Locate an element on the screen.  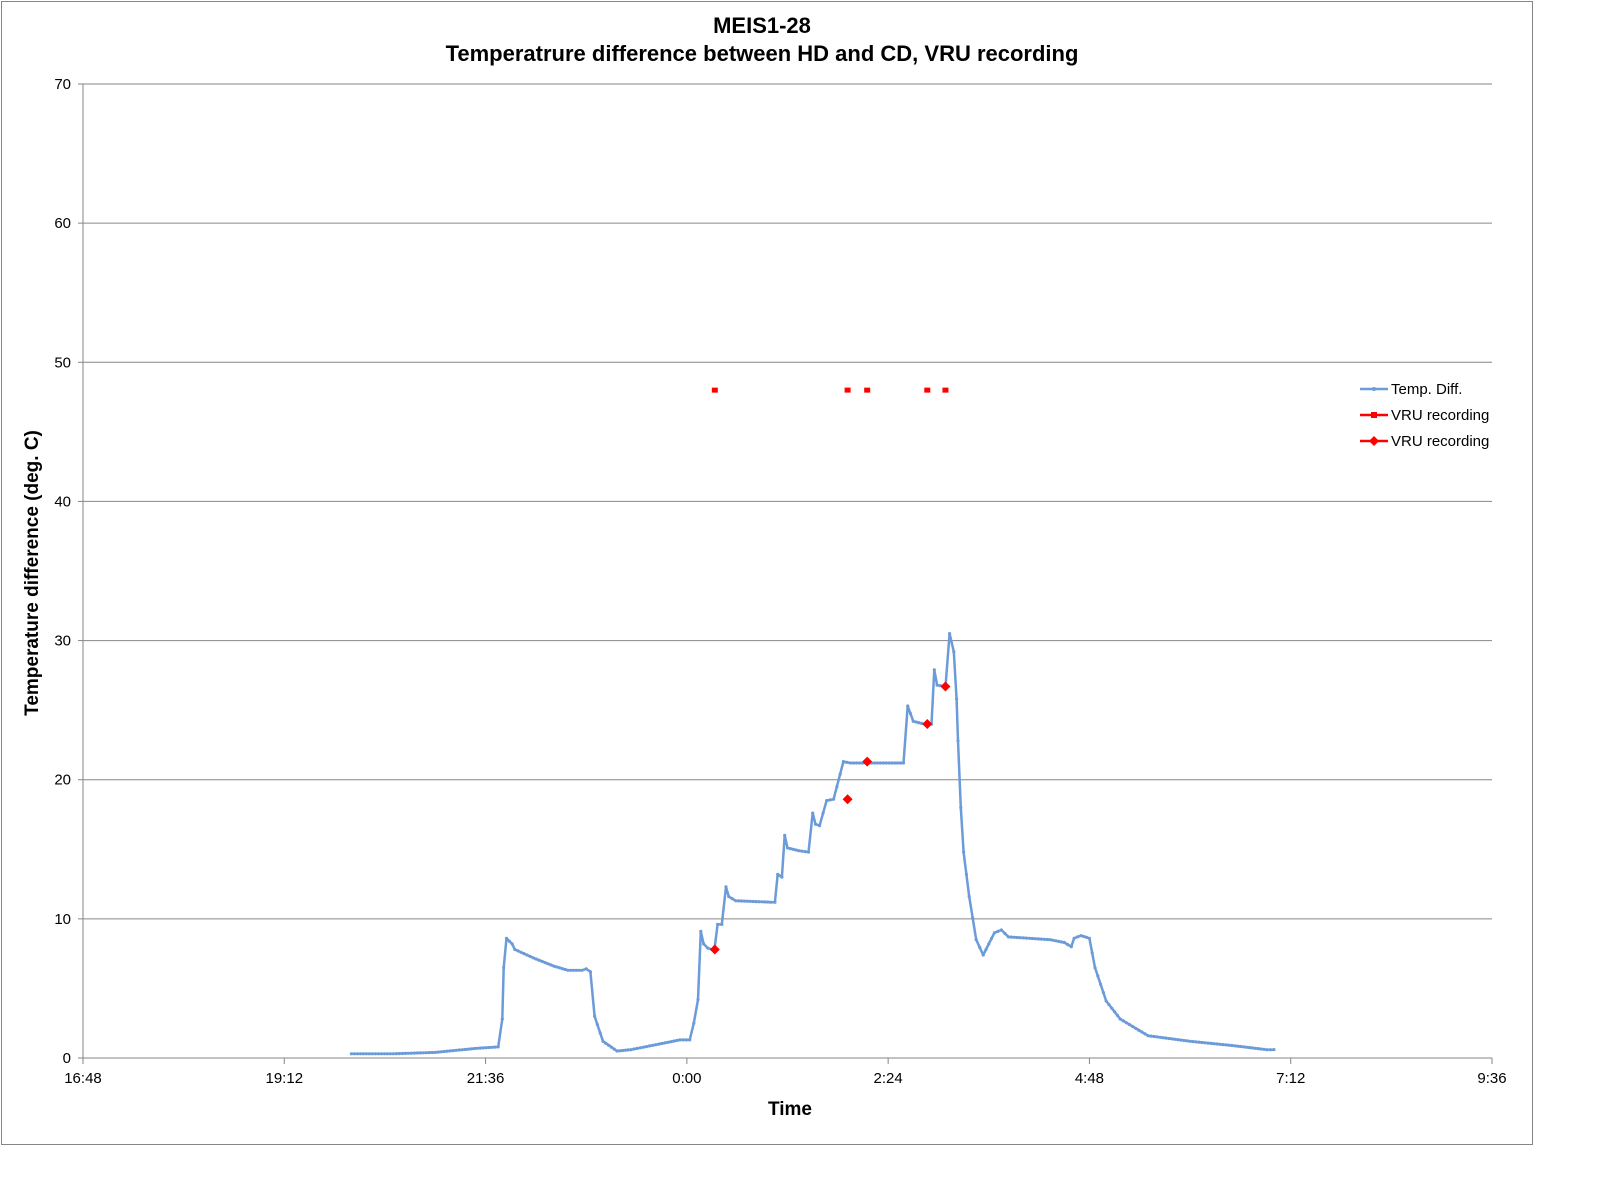
vru-recording-point is located at coordinates (847, 799).